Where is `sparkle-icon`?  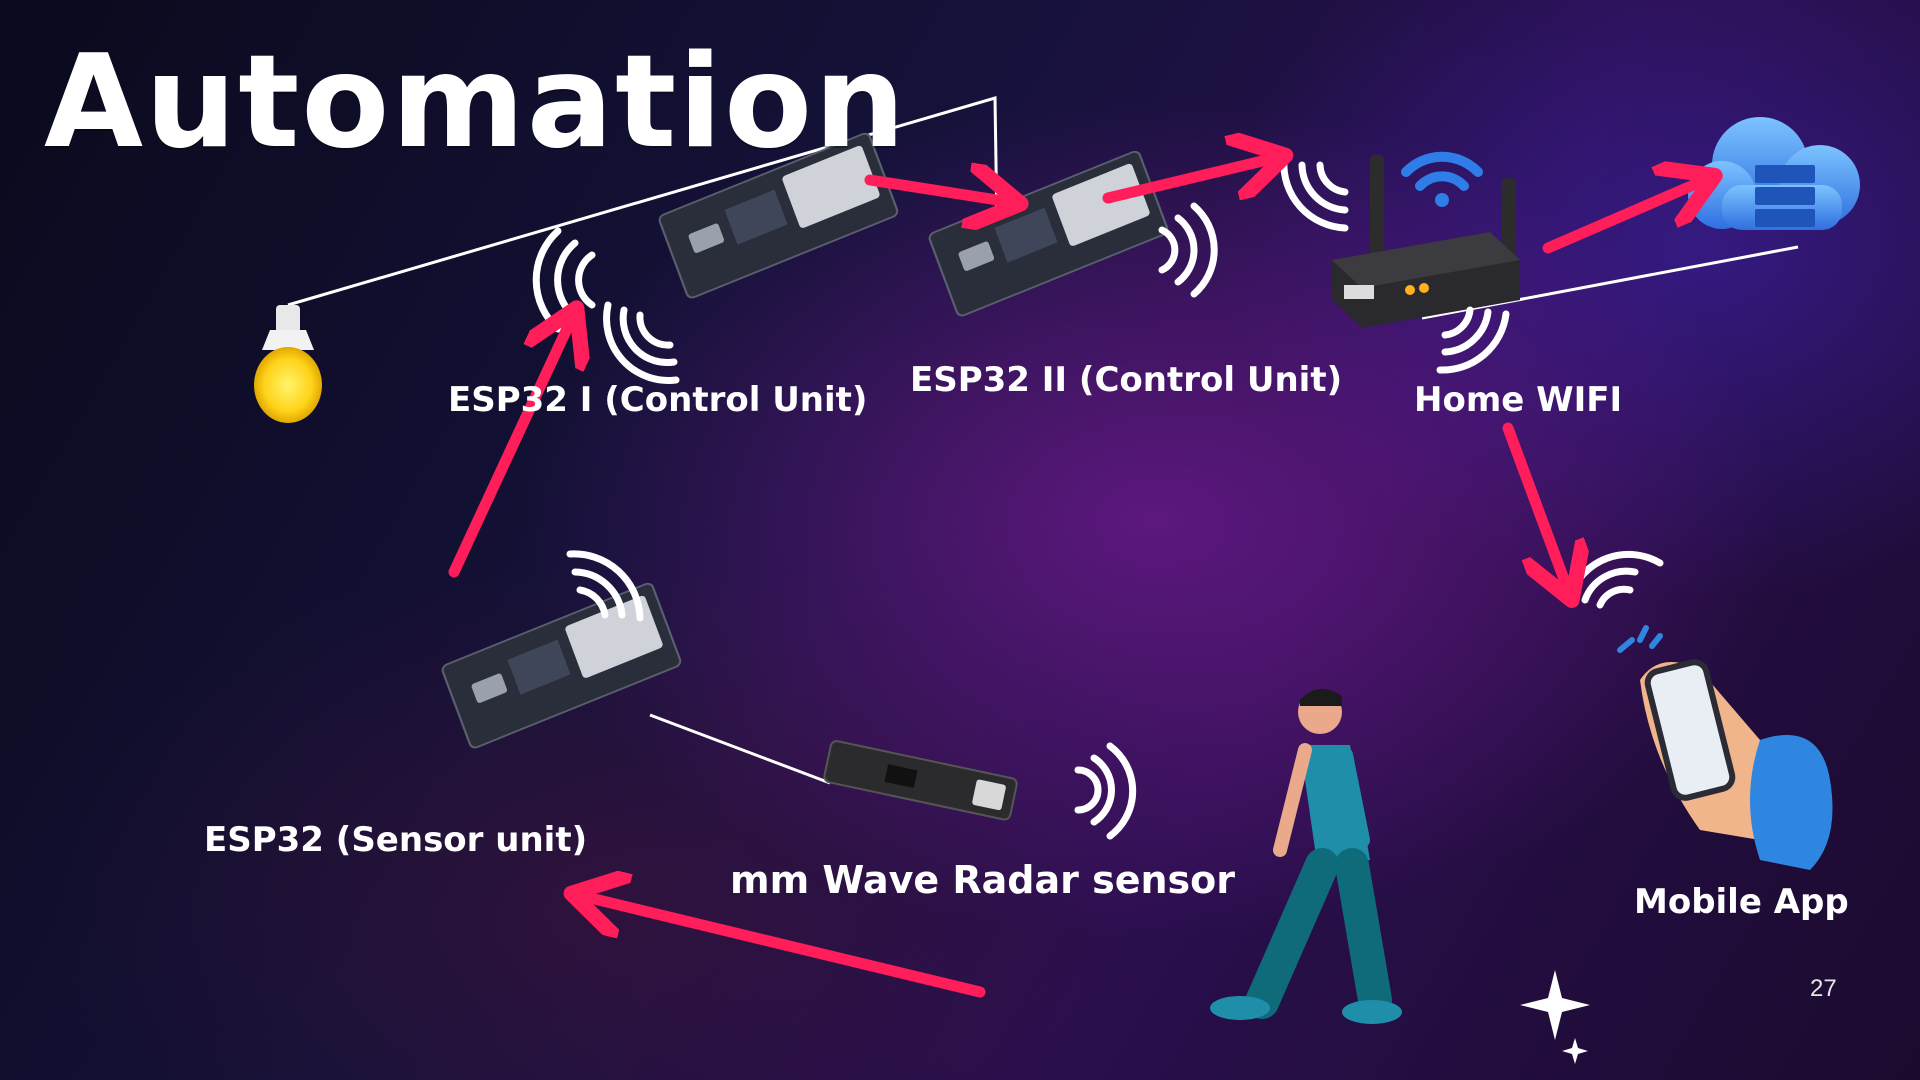 sparkle-icon is located at coordinates (1555, 1017).